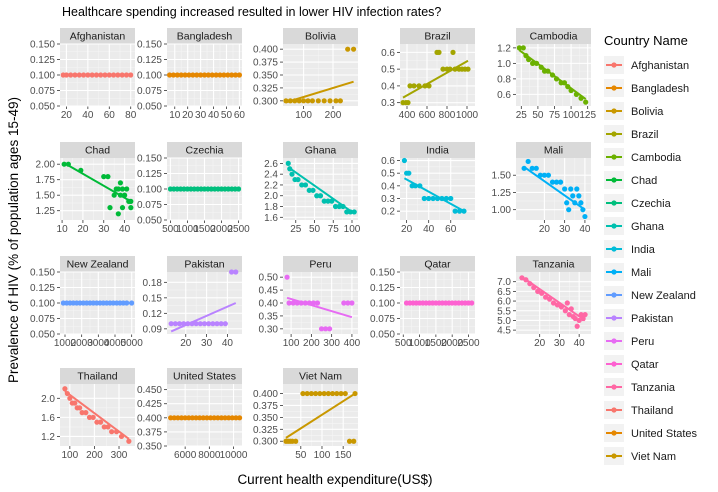 This screenshot has width=718, height=492. I want to click on x-tick-label: 60, so click(110, 115).